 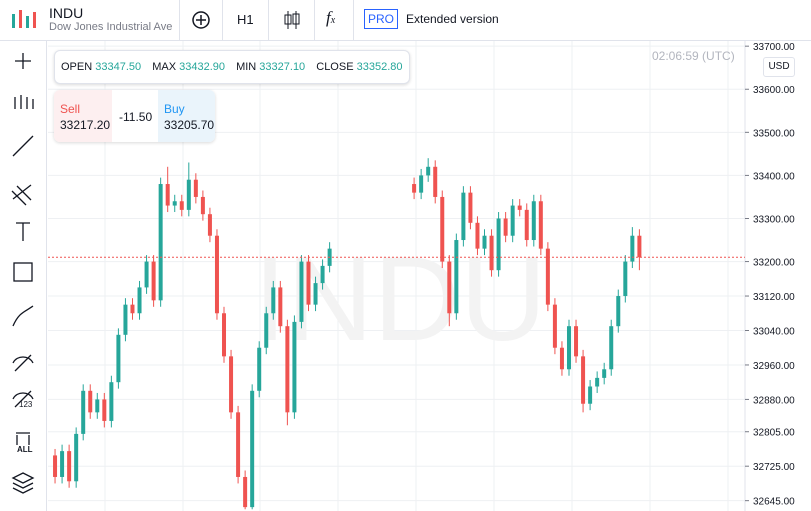 What do you see at coordinates (335, 67) in the screenshot?
I see `ohlc-label: CLOSE` at bounding box center [335, 67].